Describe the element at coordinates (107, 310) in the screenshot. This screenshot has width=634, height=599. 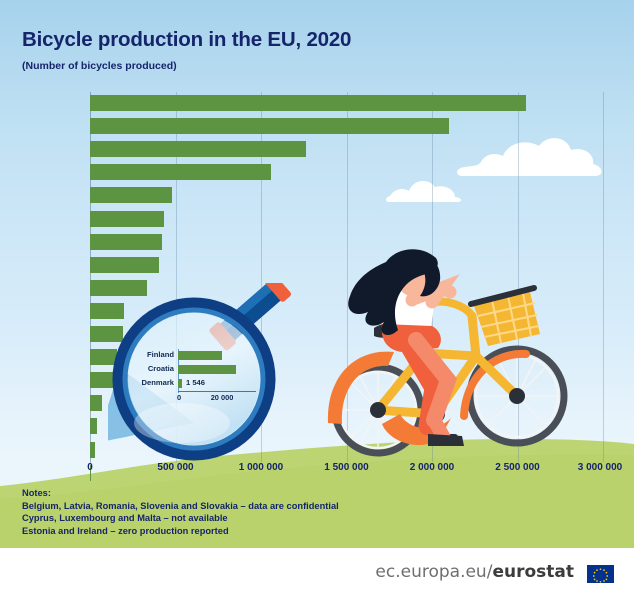
I see `bar-lithuania` at that location.